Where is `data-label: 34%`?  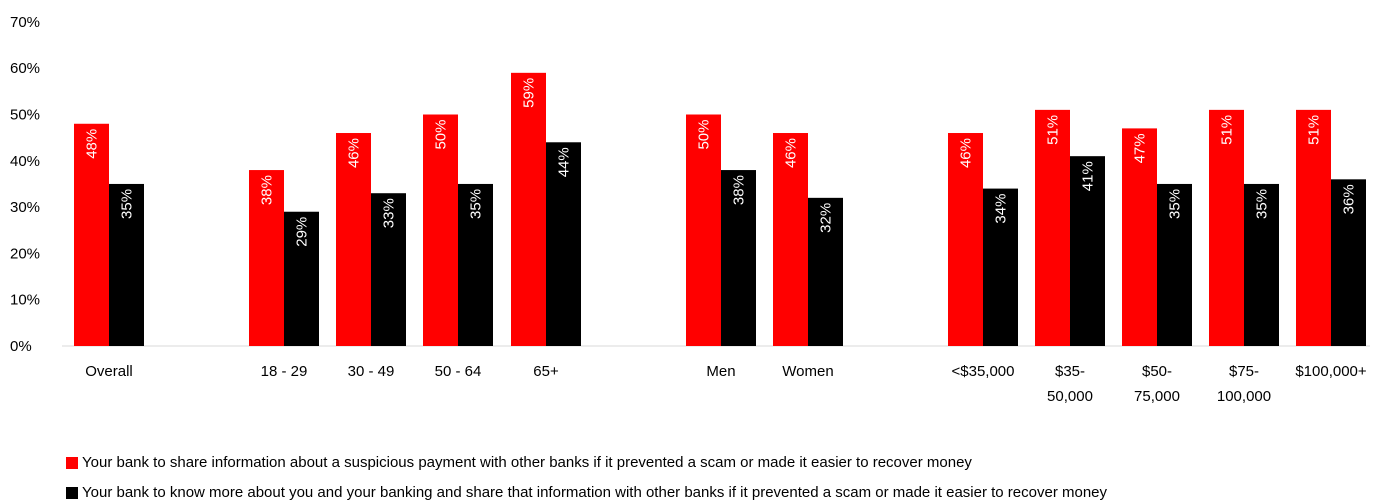 data-label: 34% is located at coordinates (1001, 209).